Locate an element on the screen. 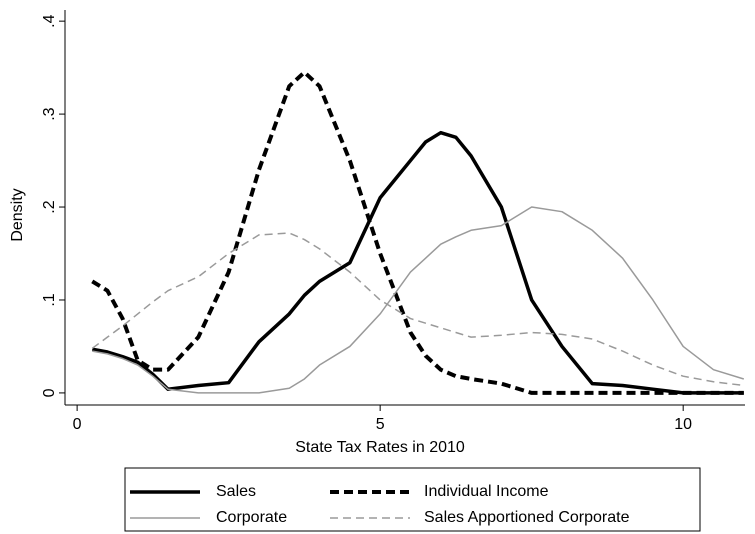  legend-label: Sales Apportioned Corporate is located at coordinates (527, 517).